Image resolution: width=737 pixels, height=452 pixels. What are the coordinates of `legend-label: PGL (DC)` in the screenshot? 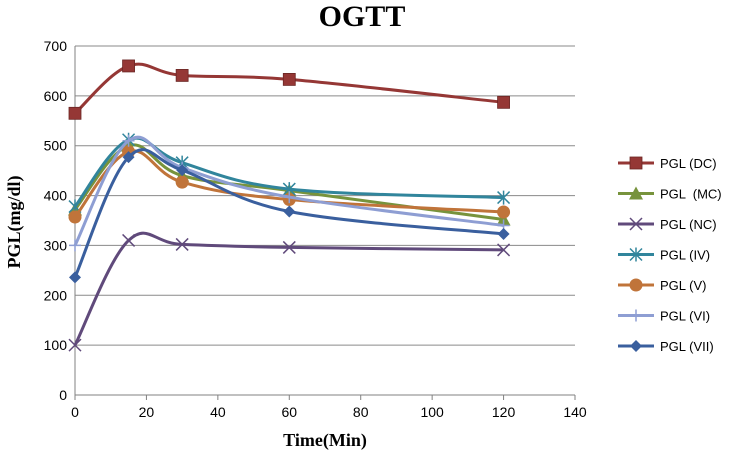 It's located at (688, 163).